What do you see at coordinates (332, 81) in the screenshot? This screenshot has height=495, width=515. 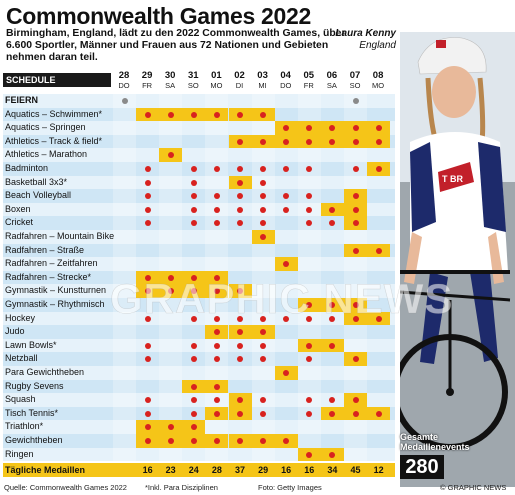 I see `date-header: 06 SA` at bounding box center [332, 81].